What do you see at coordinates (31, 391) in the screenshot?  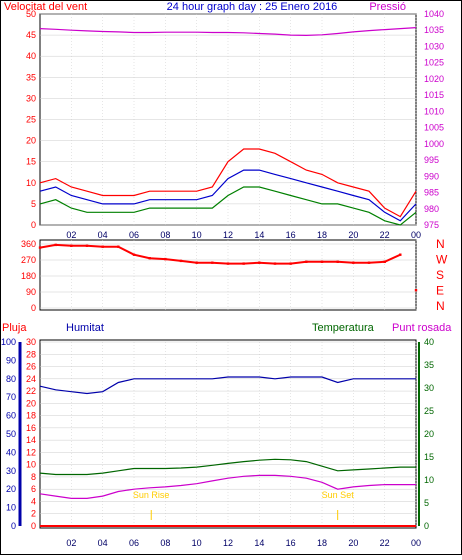 I see `rain-tick-label: 22` at bounding box center [31, 391].